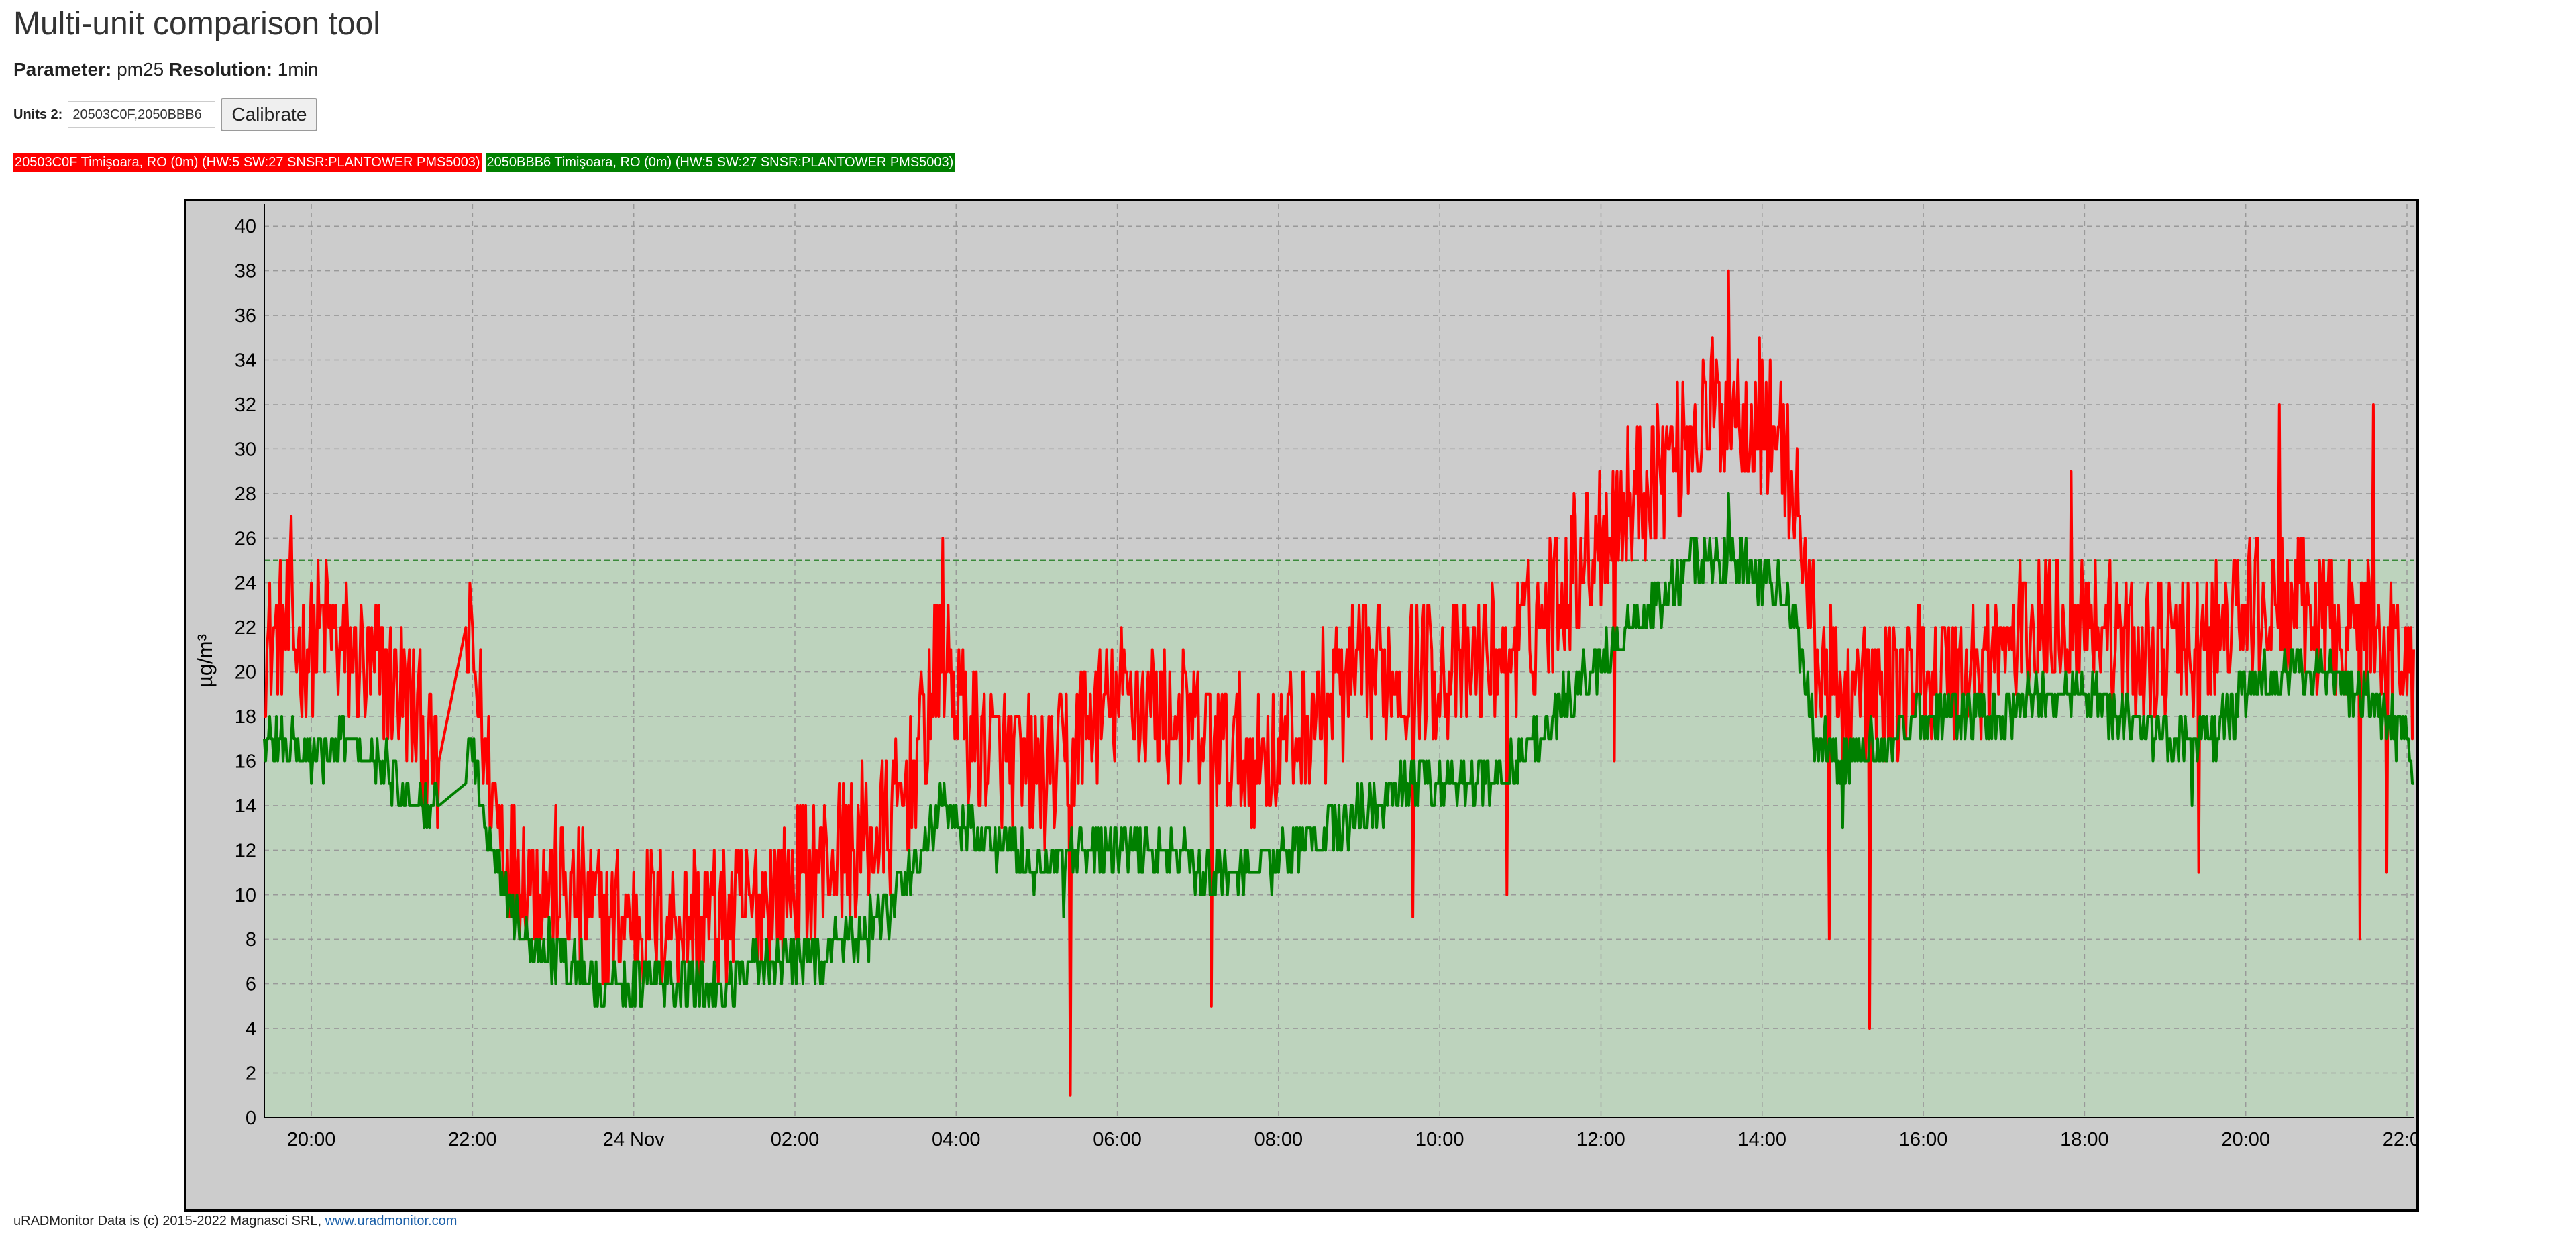  What do you see at coordinates (220, 69) in the screenshot?
I see `resolution-label: Resolution:` at bounding box center [220, 69].